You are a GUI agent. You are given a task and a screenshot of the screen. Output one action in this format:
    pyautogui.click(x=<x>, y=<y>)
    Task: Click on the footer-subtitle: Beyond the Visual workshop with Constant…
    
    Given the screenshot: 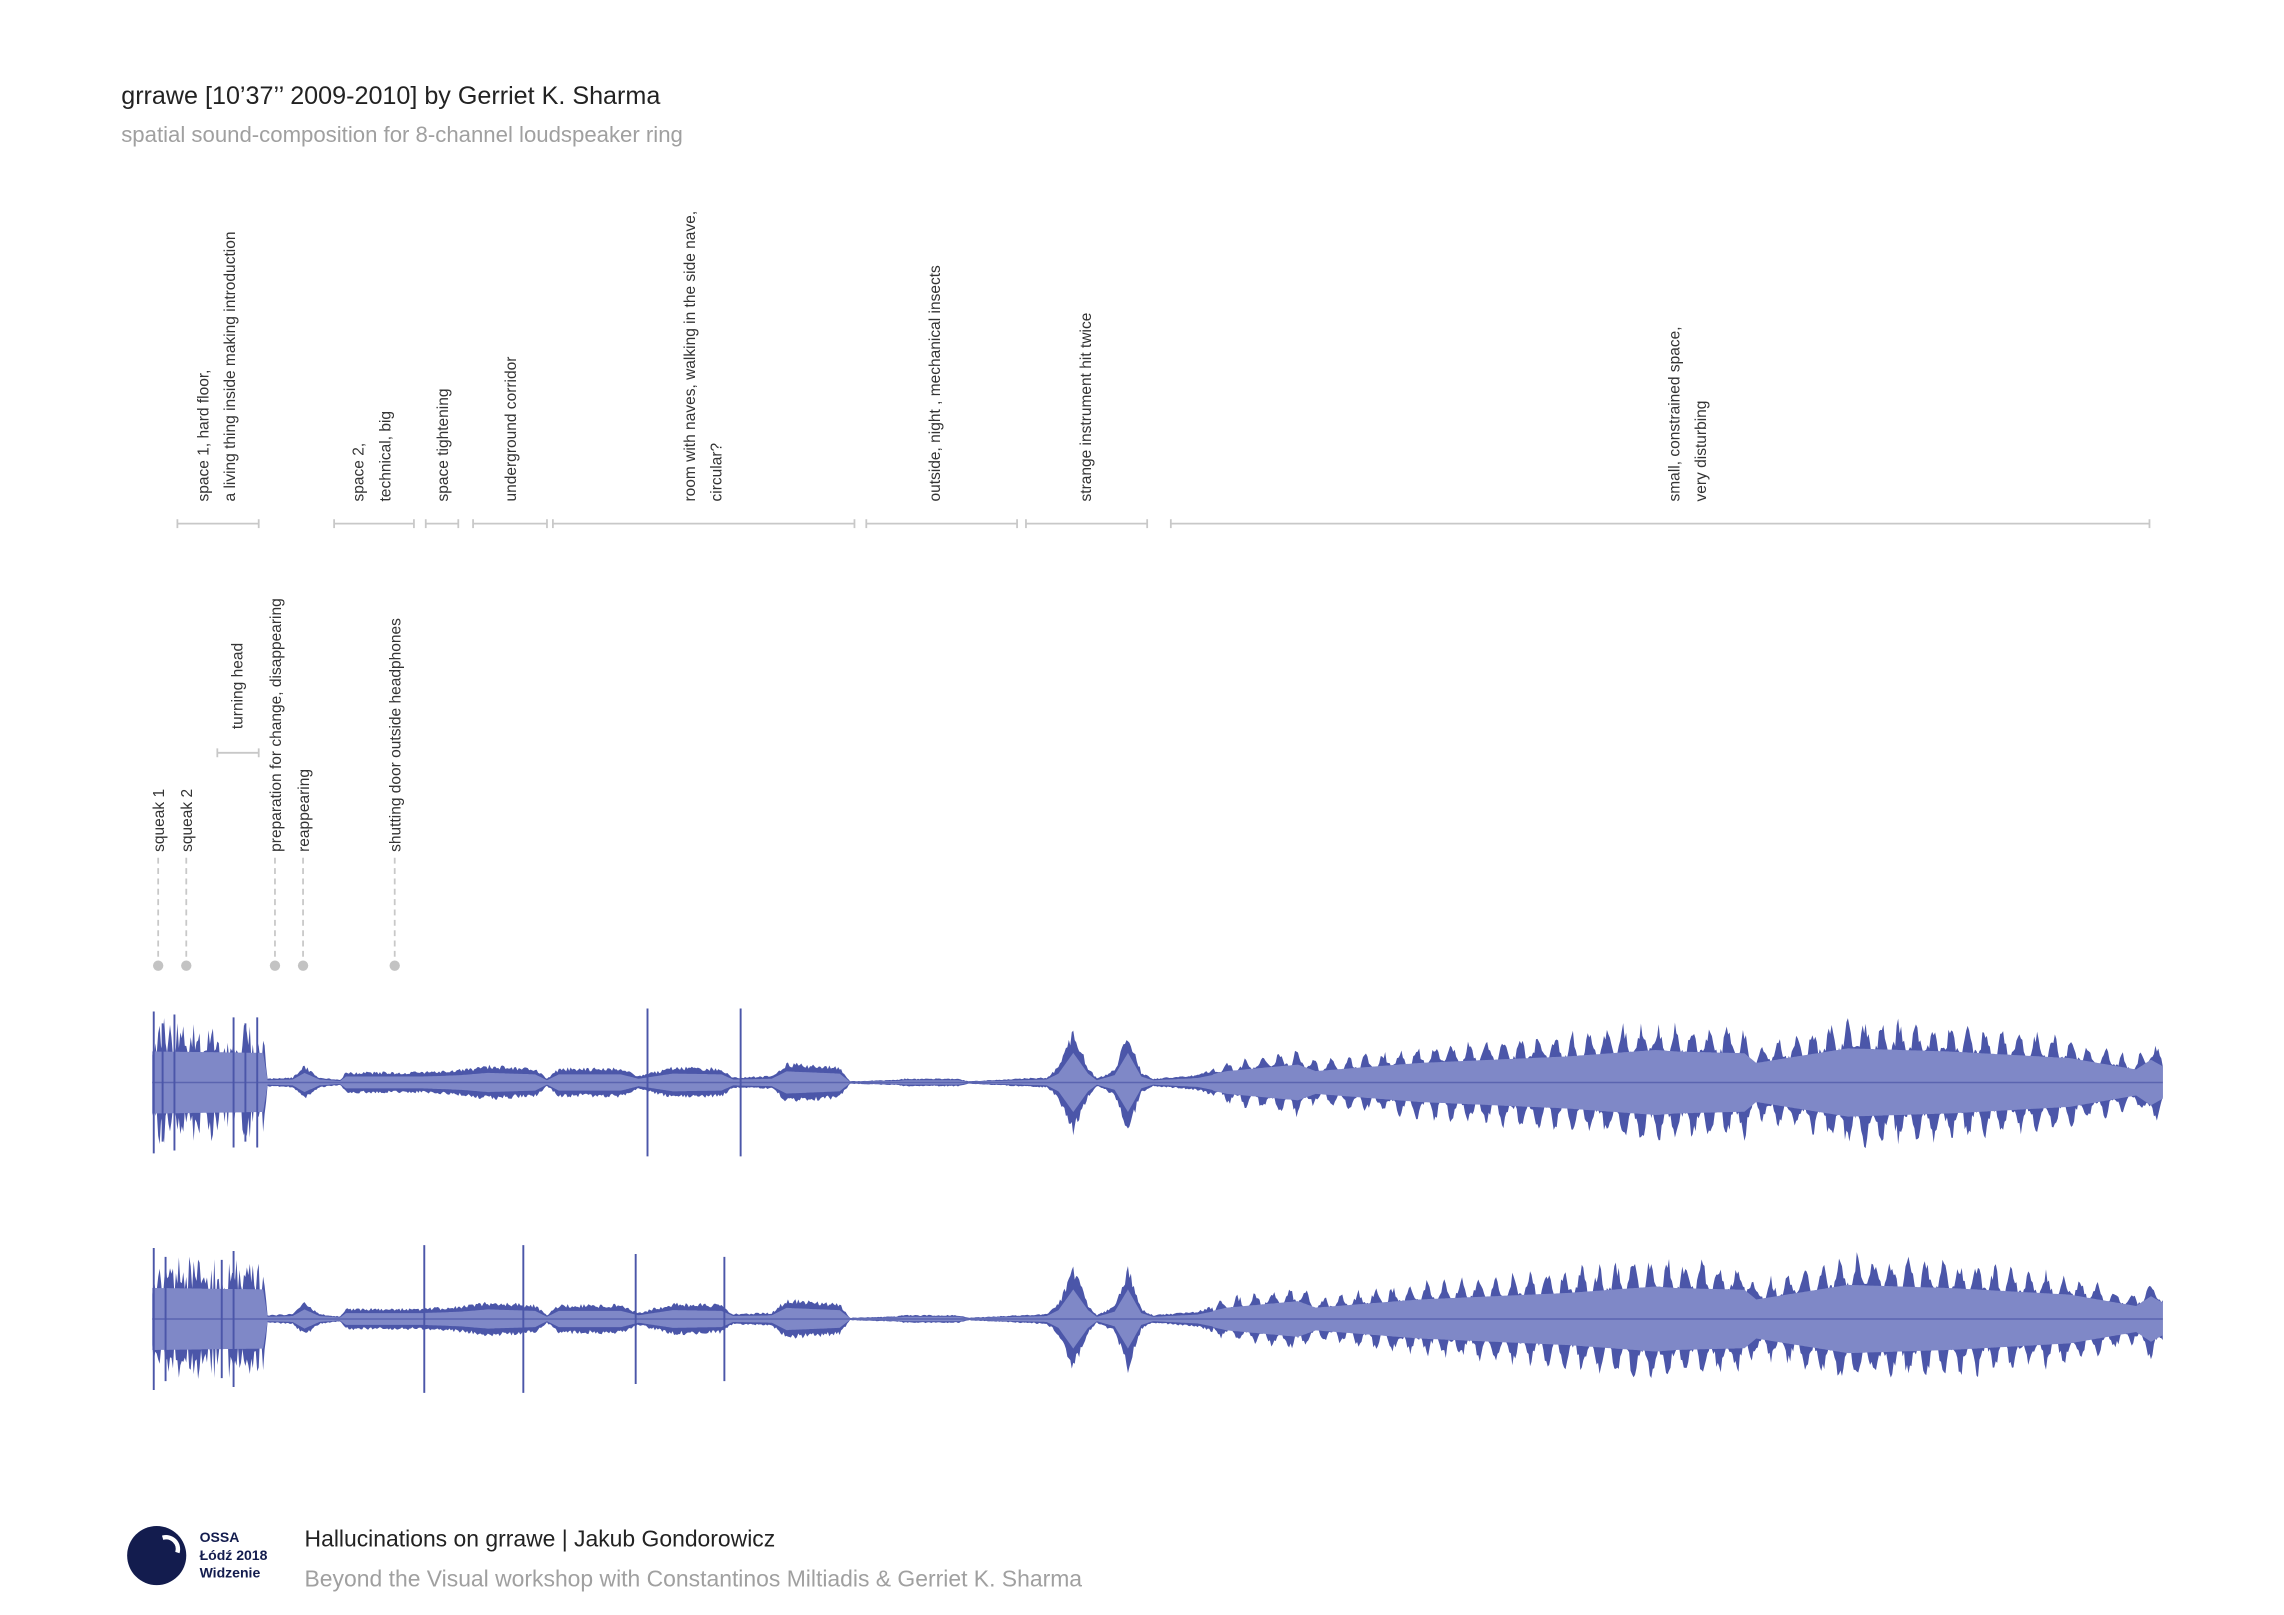 What is the action you would take?
    pyautogui.click(x=694, y=1579)
    